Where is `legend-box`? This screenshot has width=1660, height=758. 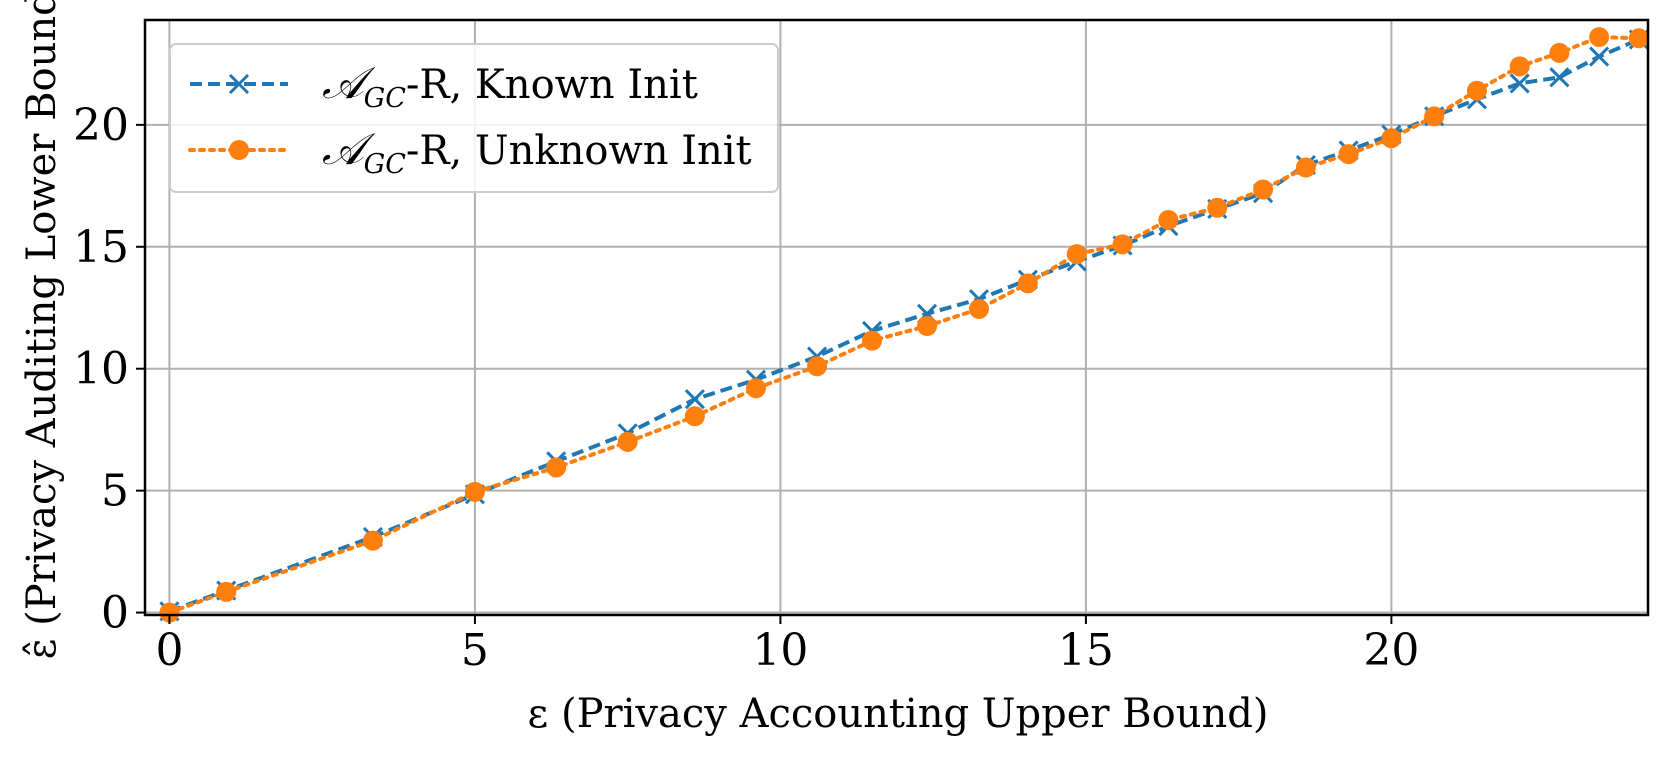 legend-box is located at coordinates (474, 118).